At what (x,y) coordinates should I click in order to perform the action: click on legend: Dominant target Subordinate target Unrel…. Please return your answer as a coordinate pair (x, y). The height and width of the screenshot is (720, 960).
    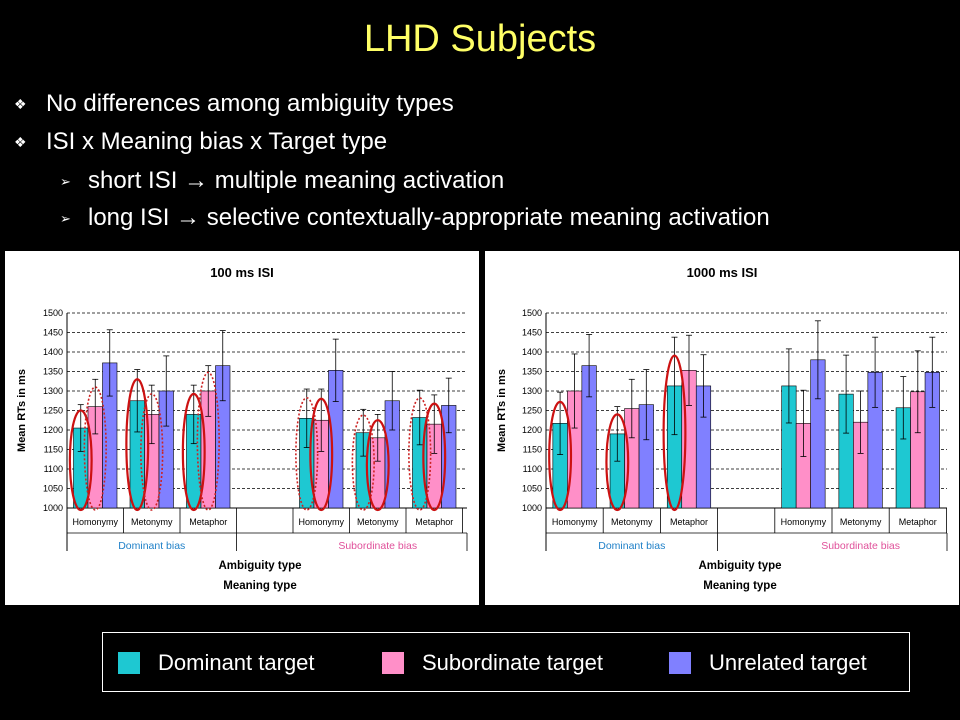
    Looking at the image, I should click on (506, 662).